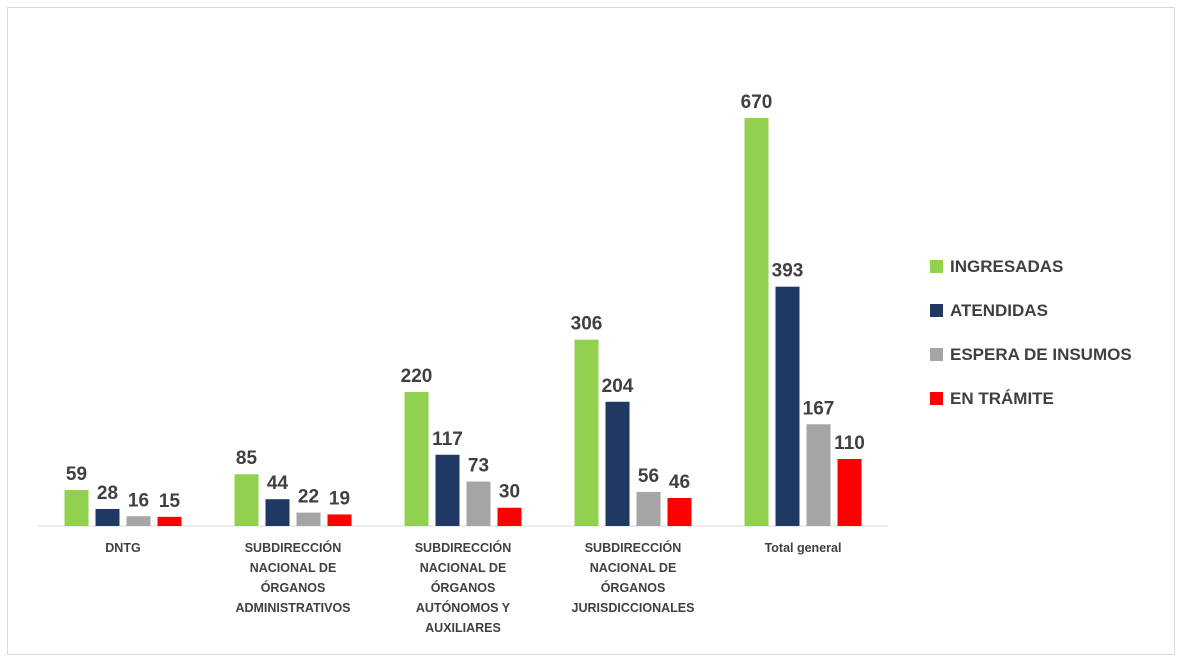 Image resolution: width=1183 pixels, height=664 pixels. Describe the element at coordinates (1041, 354) in the screenshot. I see `legend-label-espera-de-insumos: ESPERA DE INSUMOS` at that location.